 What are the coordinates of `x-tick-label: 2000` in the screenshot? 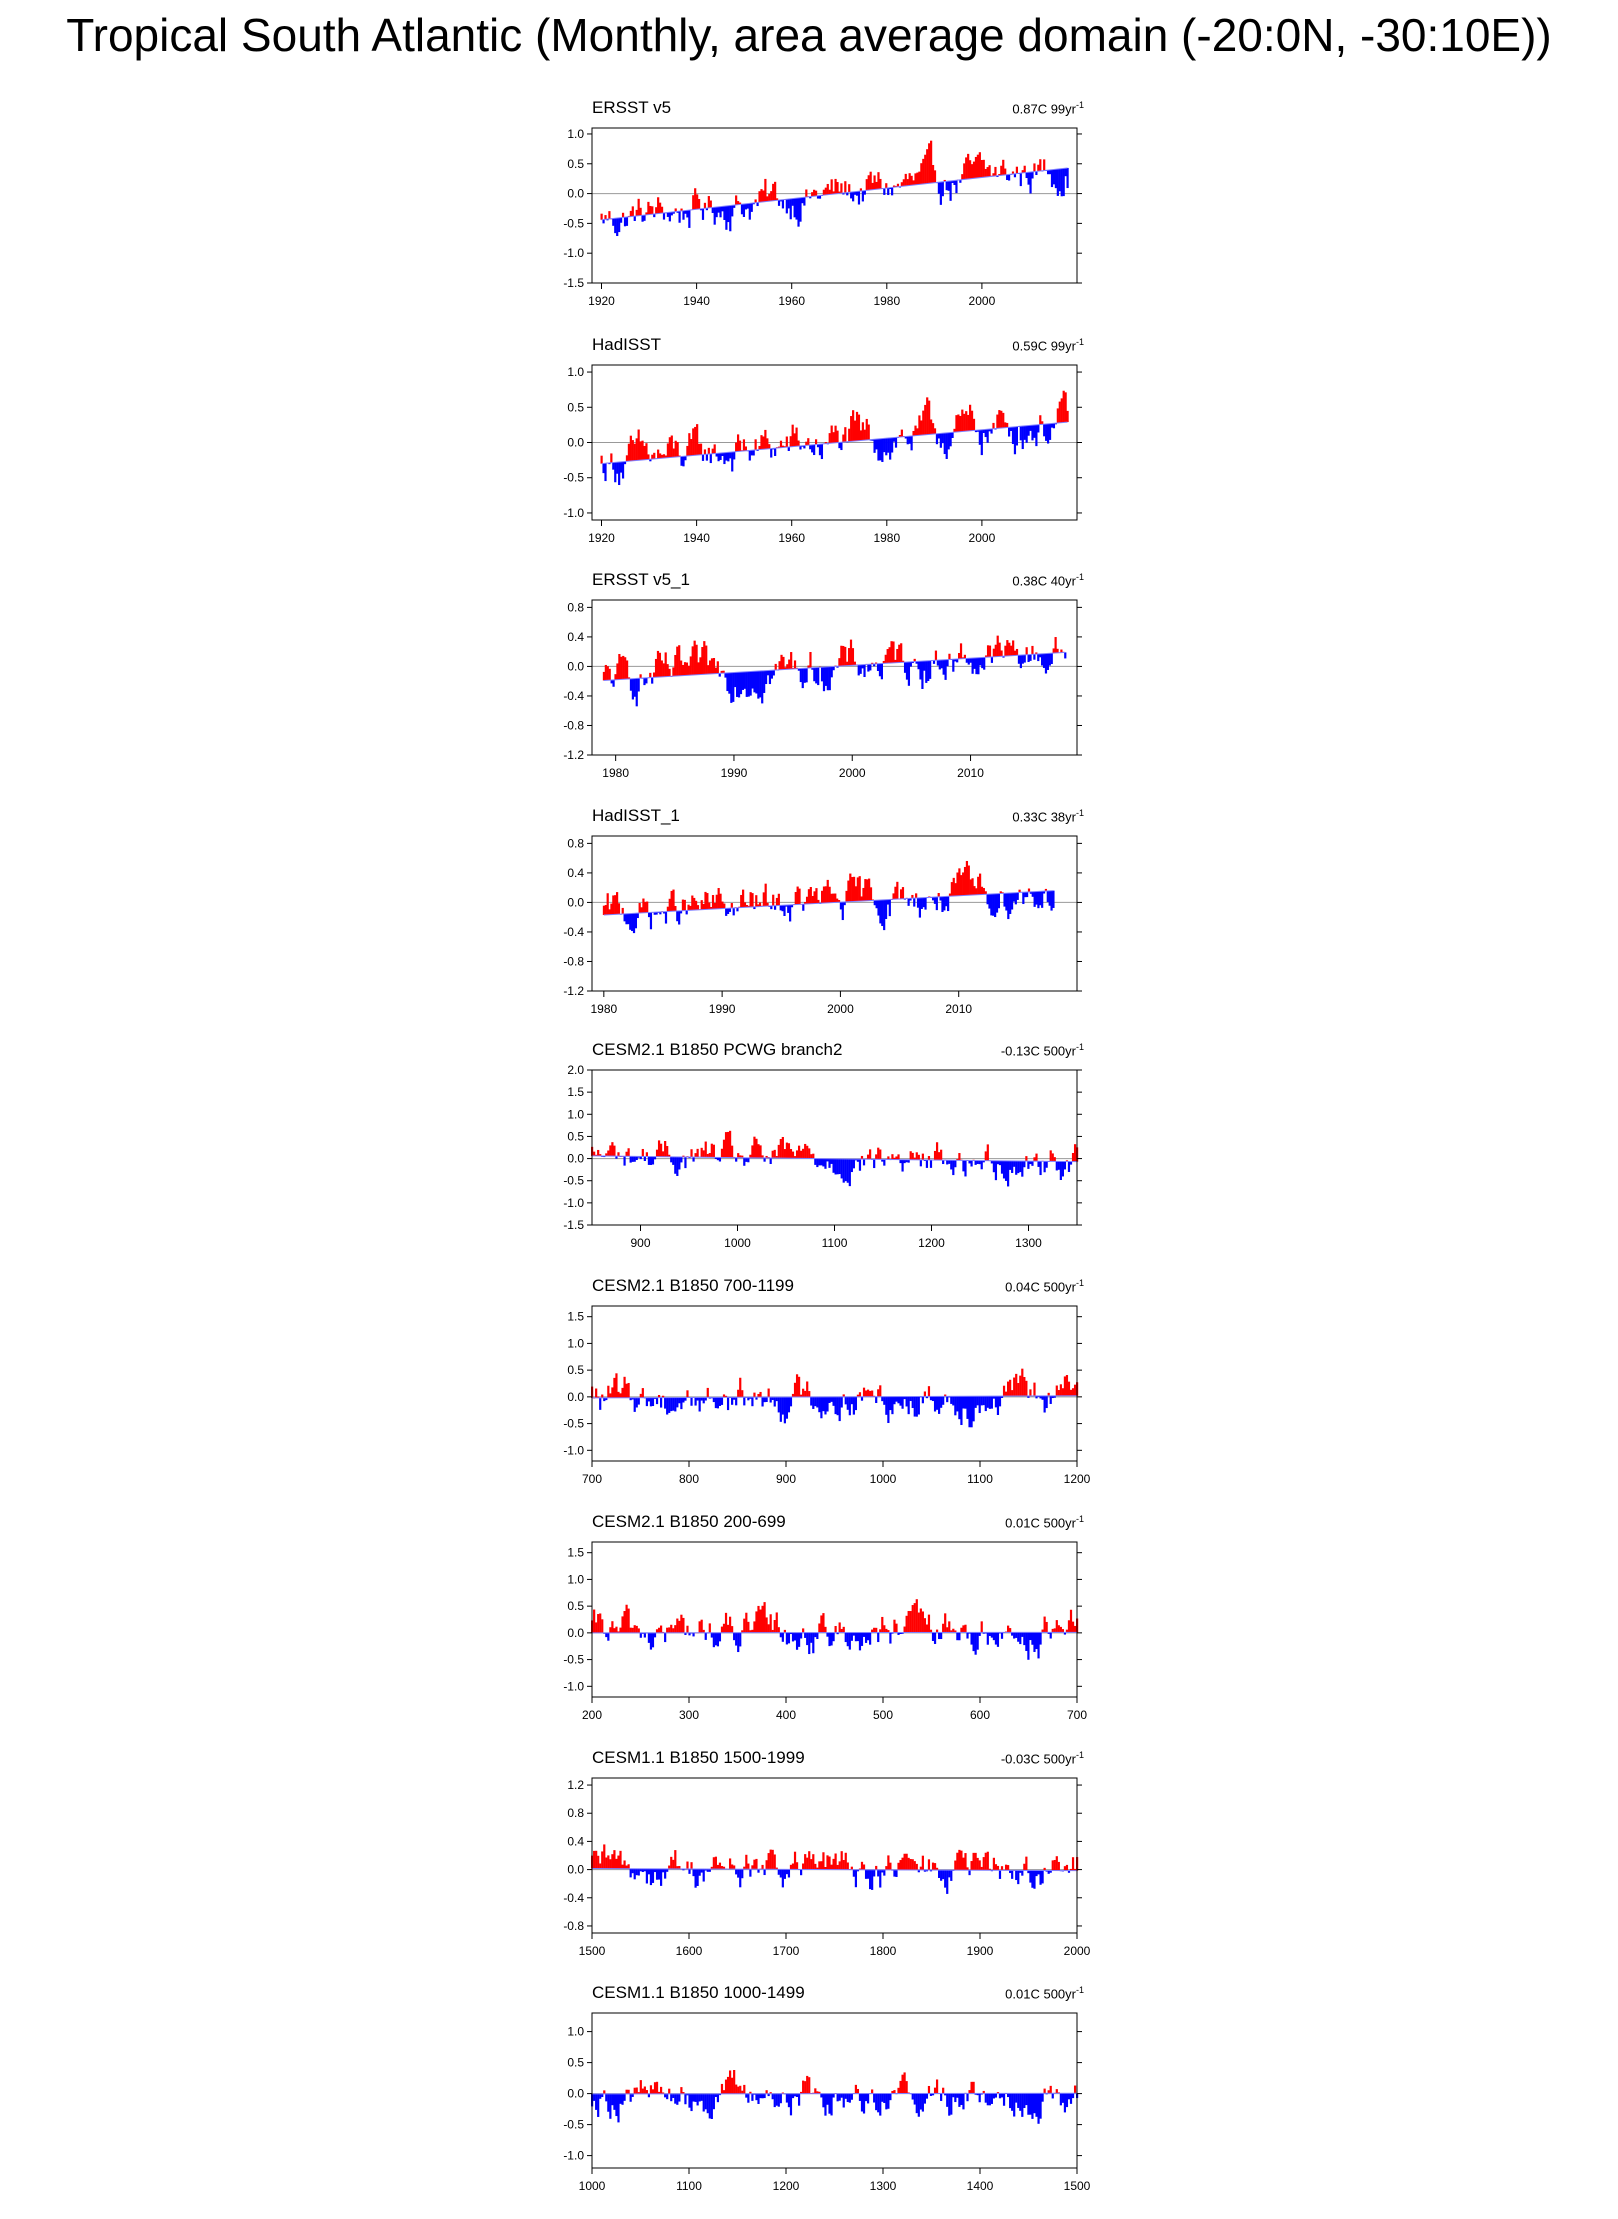 It's located at (982, 538).